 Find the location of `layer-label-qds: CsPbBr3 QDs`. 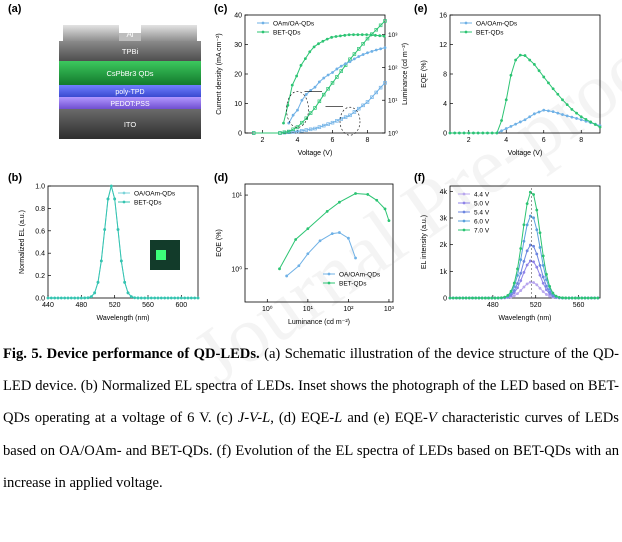

layer-label-qds: CsPbBr3 QDs is located at coordinates (129, 73).